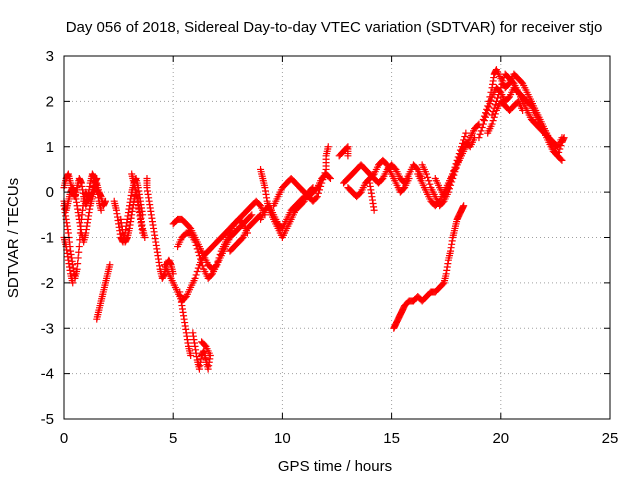  I want to click on y-tick-label: 2, so click(50, 101).